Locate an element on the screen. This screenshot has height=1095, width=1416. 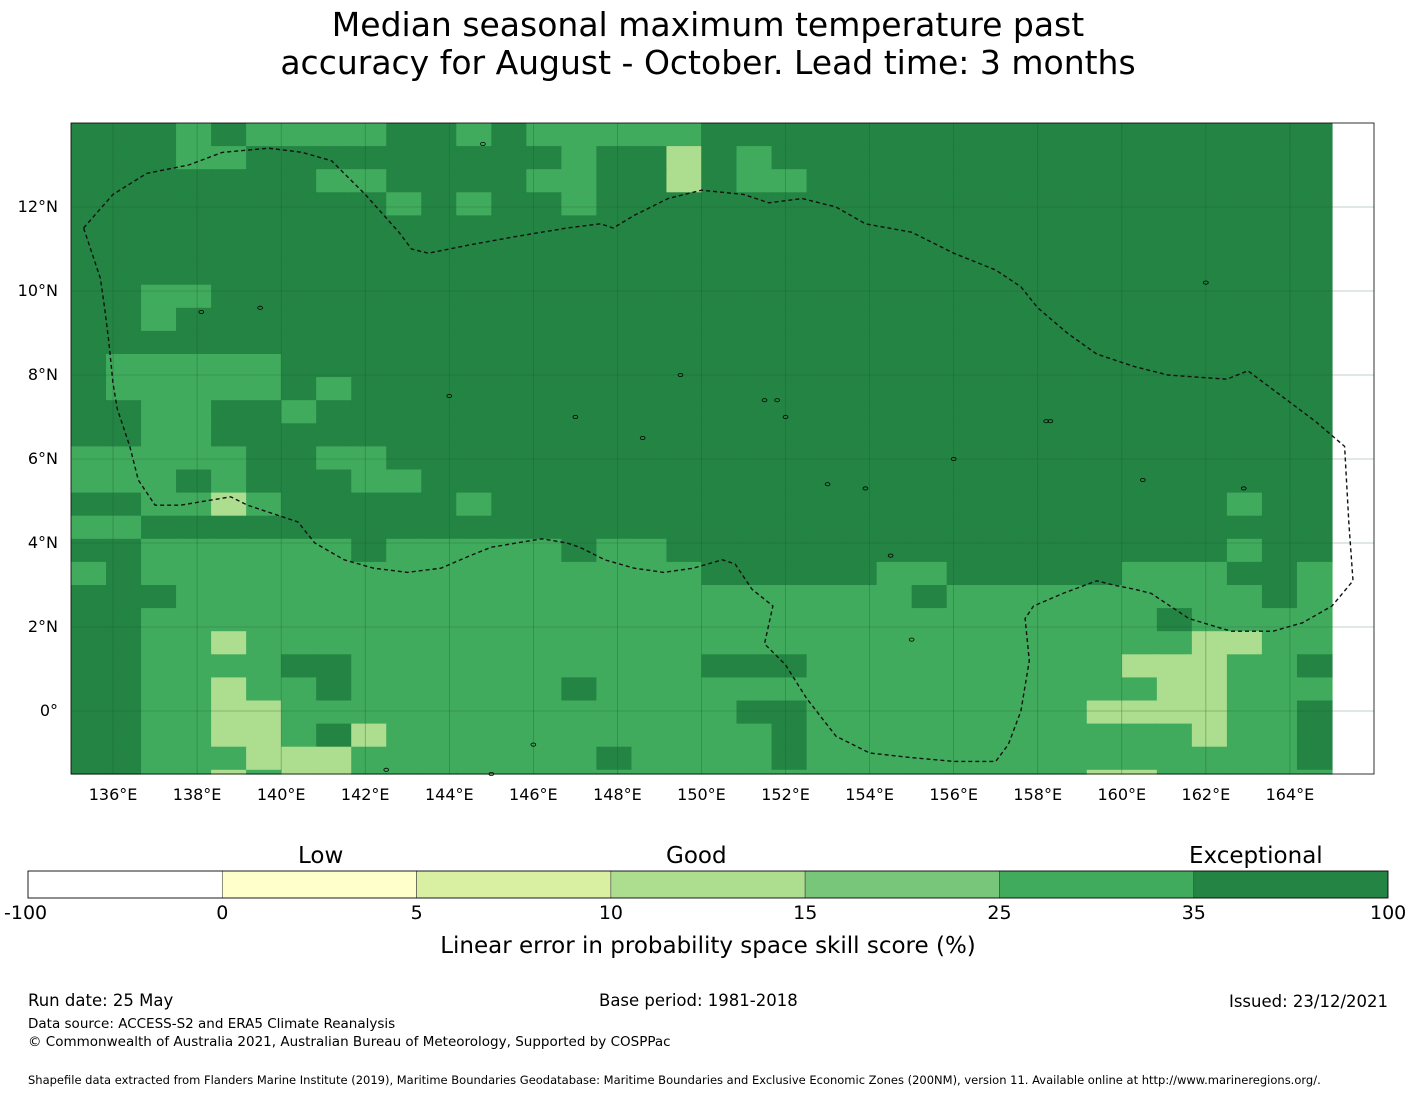
category-exceptional: Exceptional is located at coordinates (1256, 856).